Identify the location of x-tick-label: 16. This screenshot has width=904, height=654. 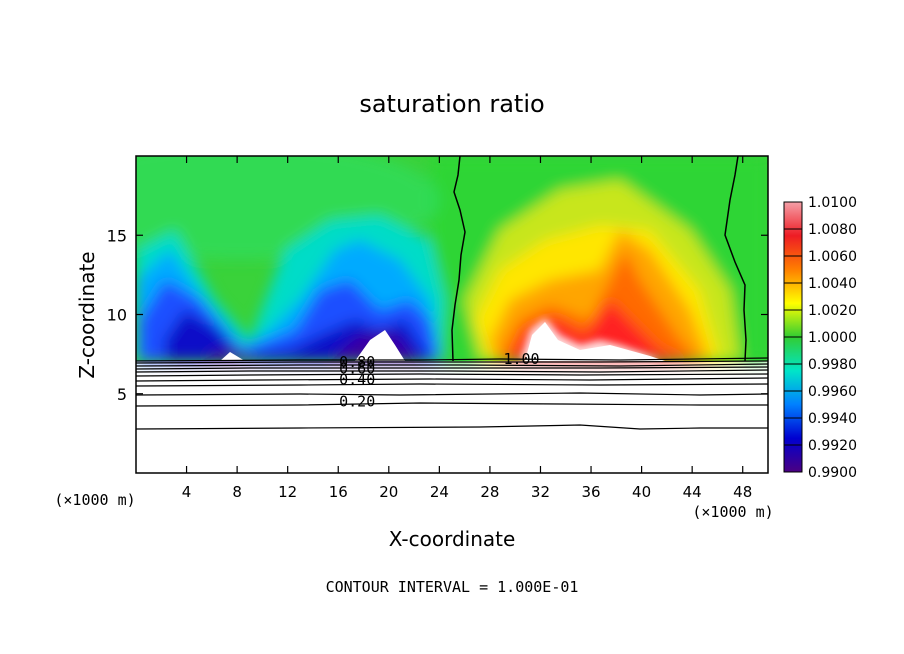
(338, 492).